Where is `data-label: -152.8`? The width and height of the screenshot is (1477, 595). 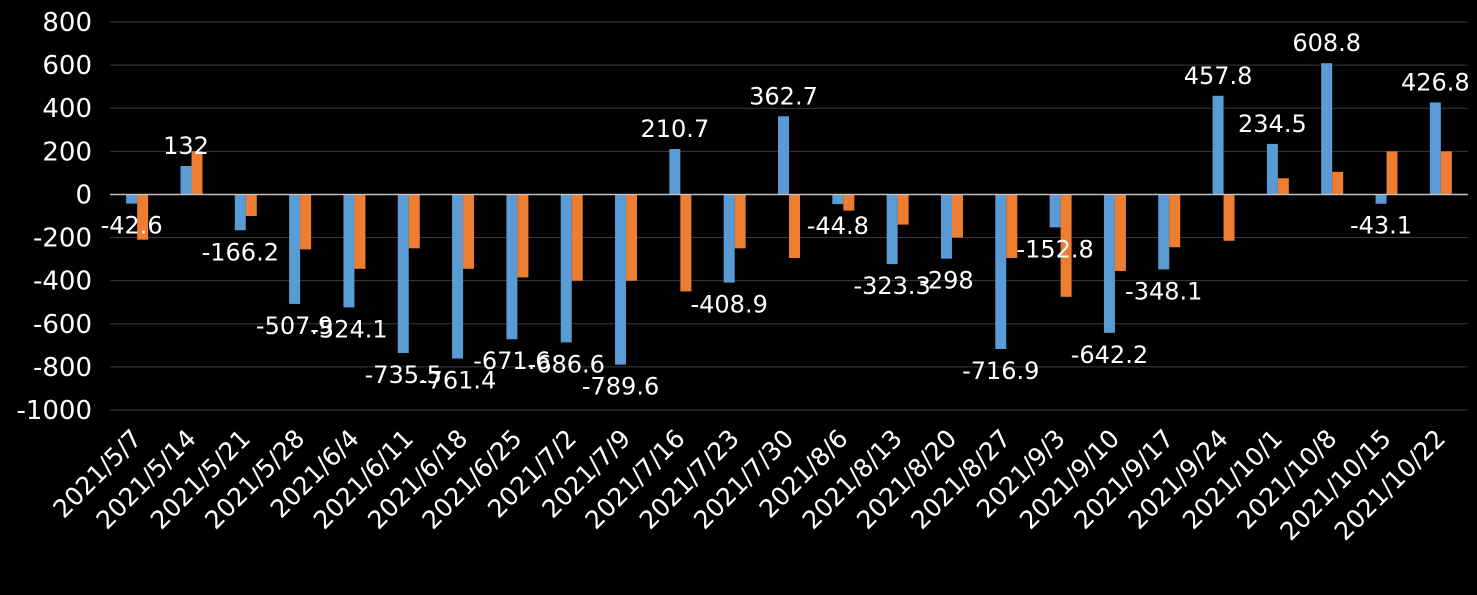
data-label: -152.8 is located at coordinates (1054, 249).